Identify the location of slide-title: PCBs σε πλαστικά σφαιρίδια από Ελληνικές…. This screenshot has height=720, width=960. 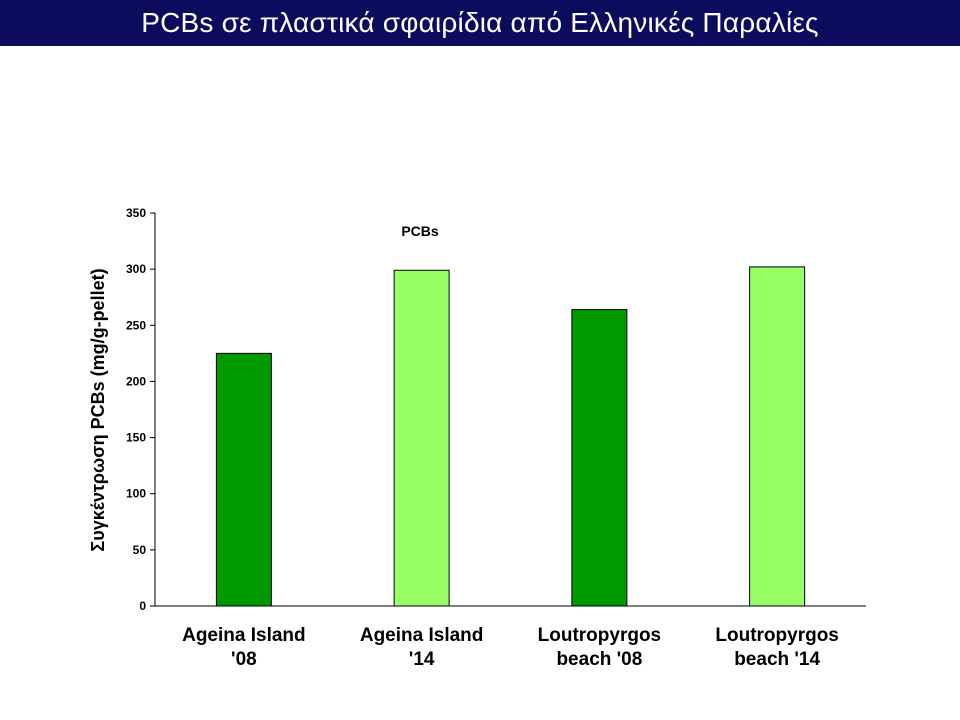
(480, 22).